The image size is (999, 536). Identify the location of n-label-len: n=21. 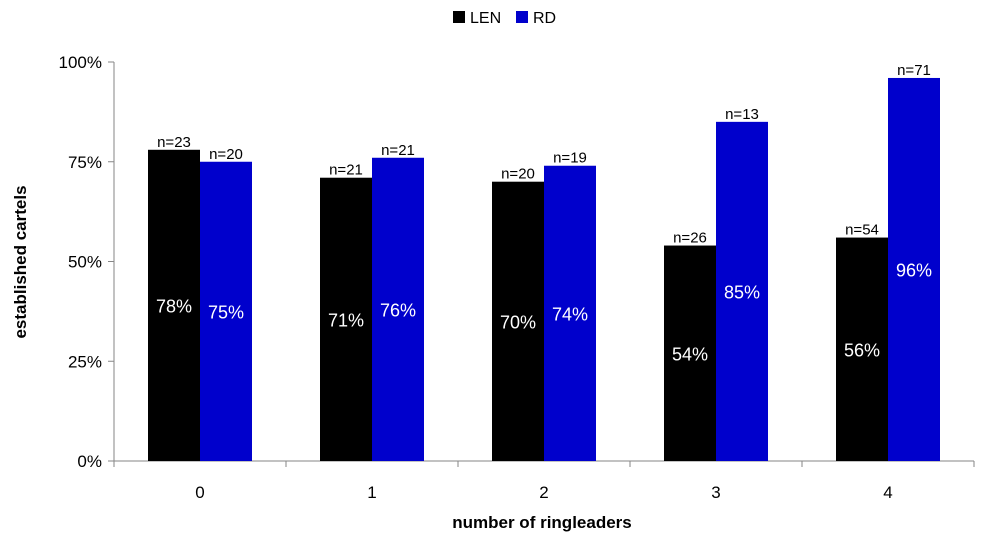
(346, 170).